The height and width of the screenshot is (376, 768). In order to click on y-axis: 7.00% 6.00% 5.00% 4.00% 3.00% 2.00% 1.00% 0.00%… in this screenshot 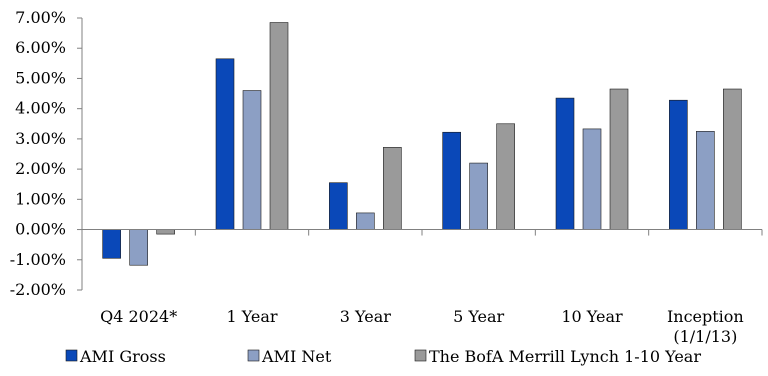, I will do `click(46, 153)`.